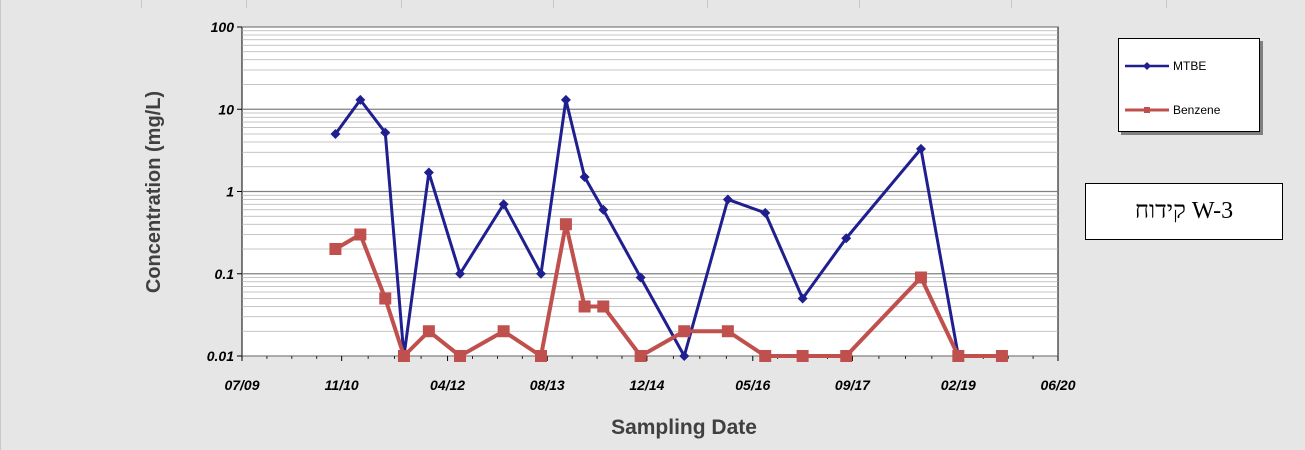 Image resolution: width=1305 pixels, height=450 pixels. I want to click on y-tick-label: 1, so click(230, 192).